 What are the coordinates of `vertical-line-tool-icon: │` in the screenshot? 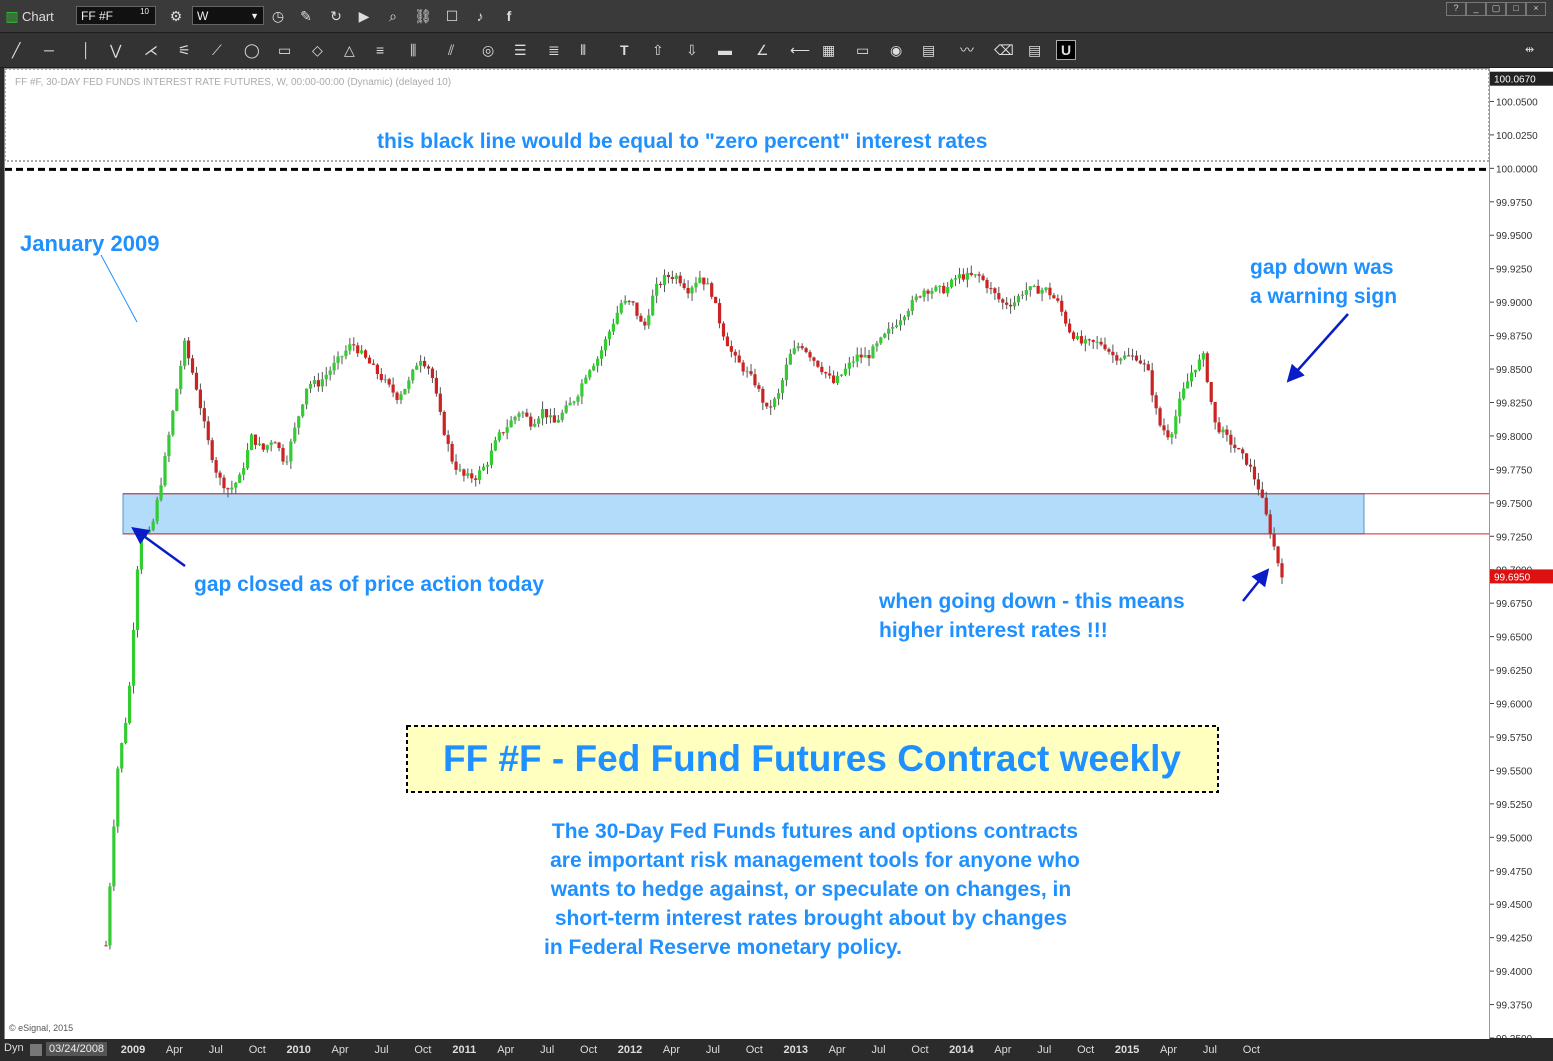 It's located at (86, 50).